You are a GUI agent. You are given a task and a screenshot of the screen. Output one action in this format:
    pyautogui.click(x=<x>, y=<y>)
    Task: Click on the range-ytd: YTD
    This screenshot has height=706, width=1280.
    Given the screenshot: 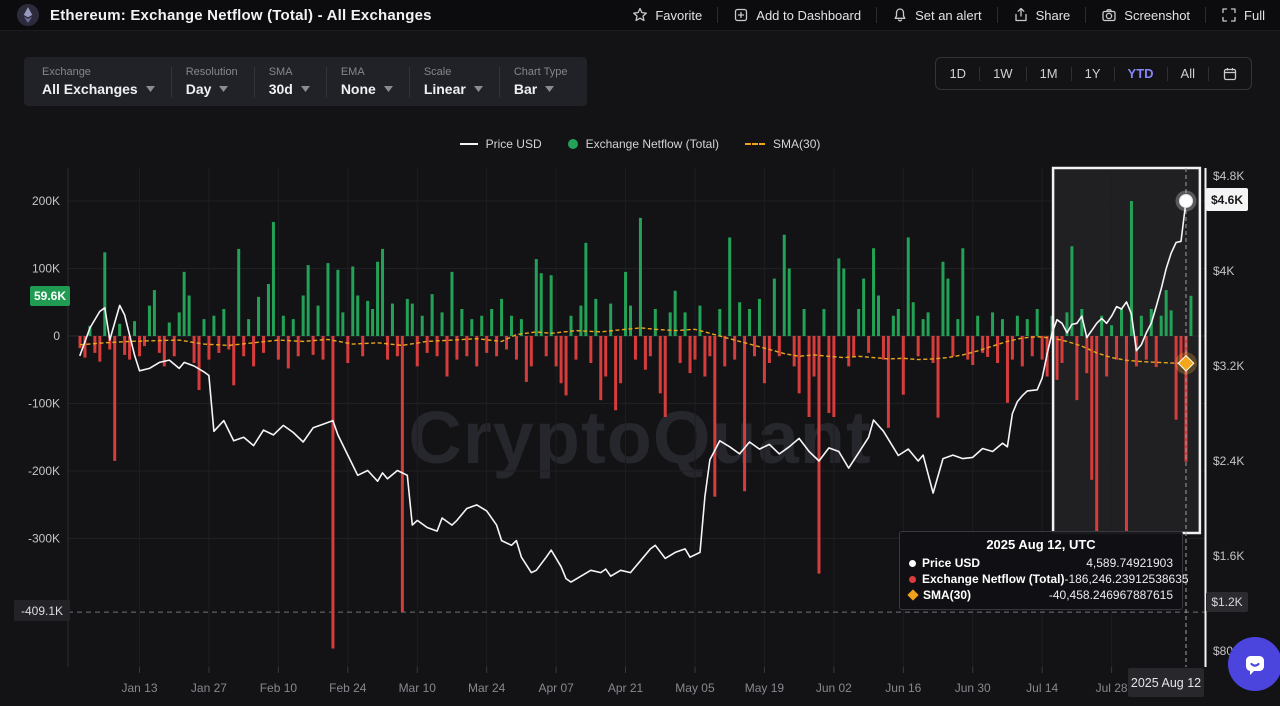 What is the action you would take?
    pyautogui.click(x=1140, y=73)
    